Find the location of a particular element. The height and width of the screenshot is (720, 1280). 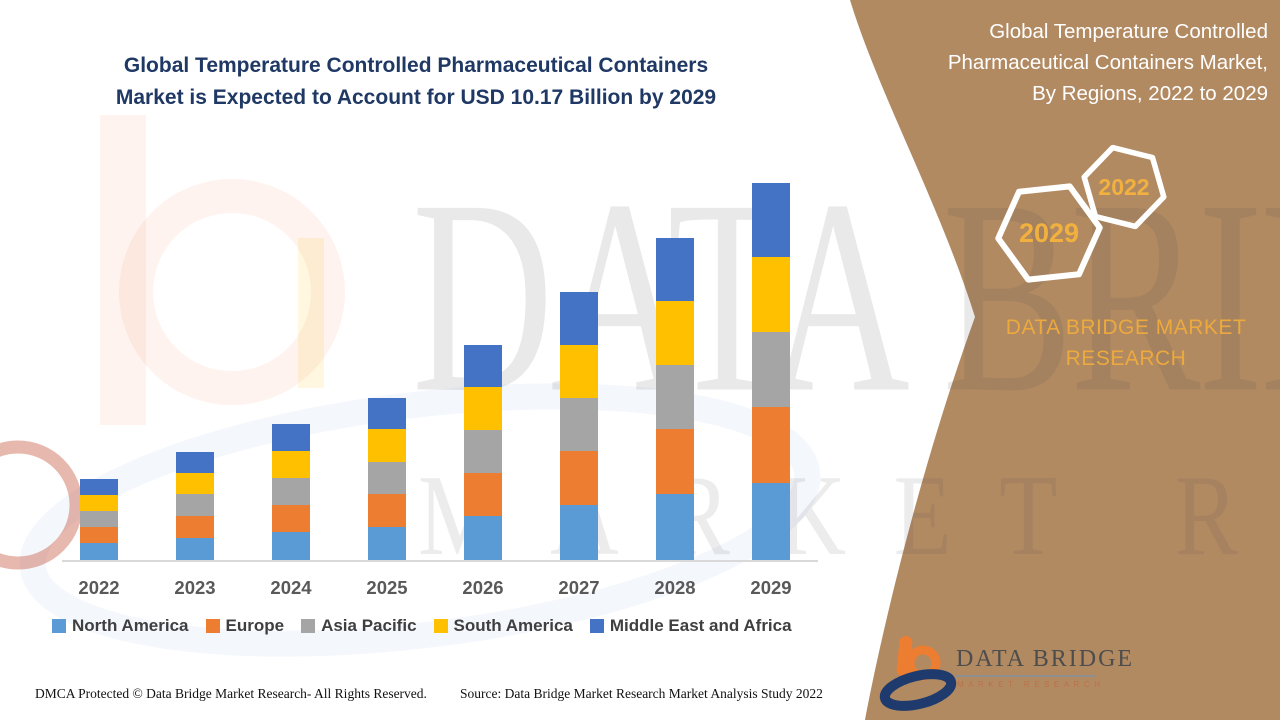

legend-label-middle-east-and-africa: Middle East and Africa is located at coordinates (700, 625).